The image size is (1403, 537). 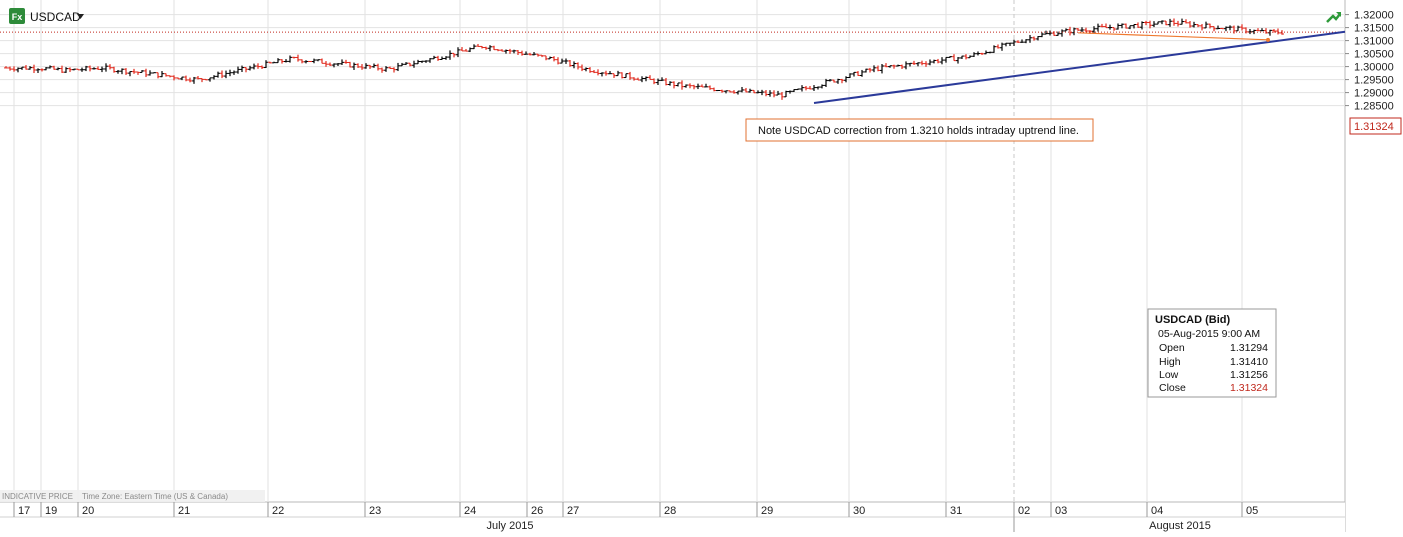 What do you see at coordinates (24, 511) in the screenshot?
I see `day-tick-label: 17` at bounding box center [24, 511].